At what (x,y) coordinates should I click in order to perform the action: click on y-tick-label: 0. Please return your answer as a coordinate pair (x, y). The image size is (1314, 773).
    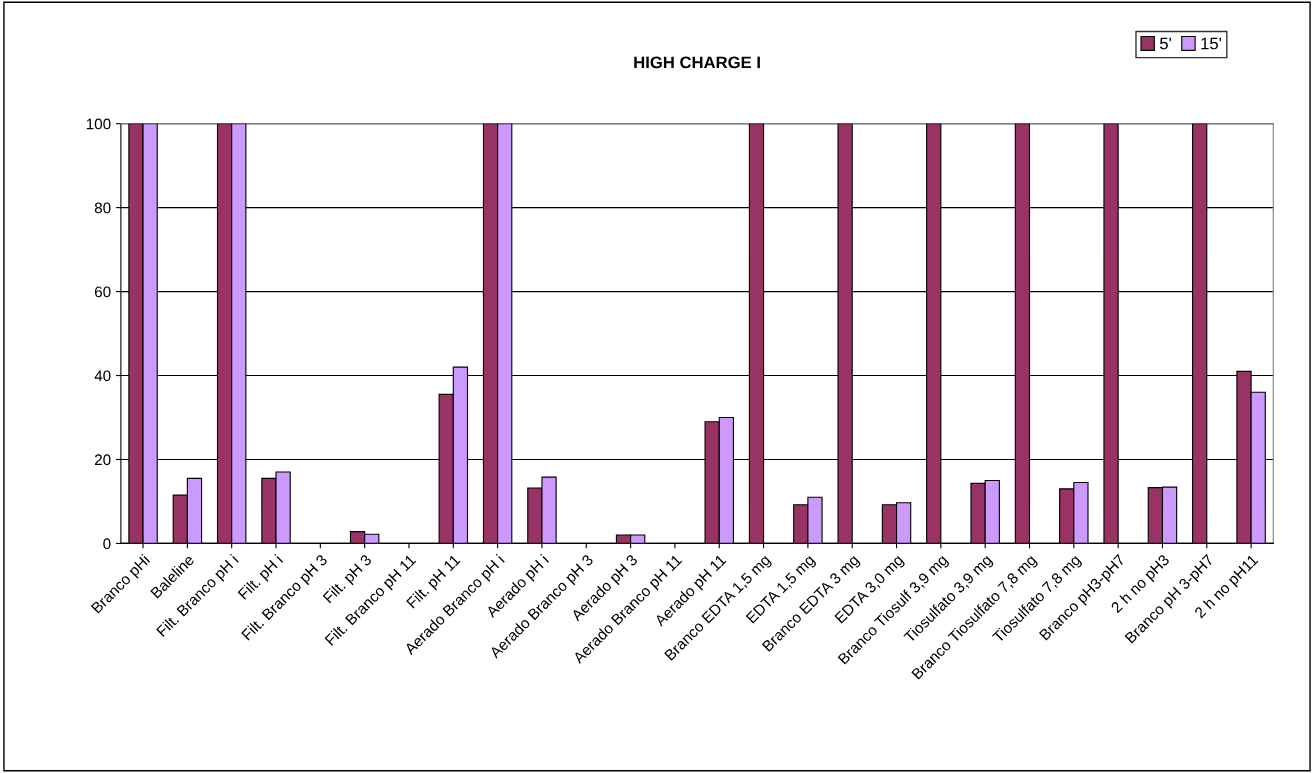
    Looking at the image, I should click on (107, 544).